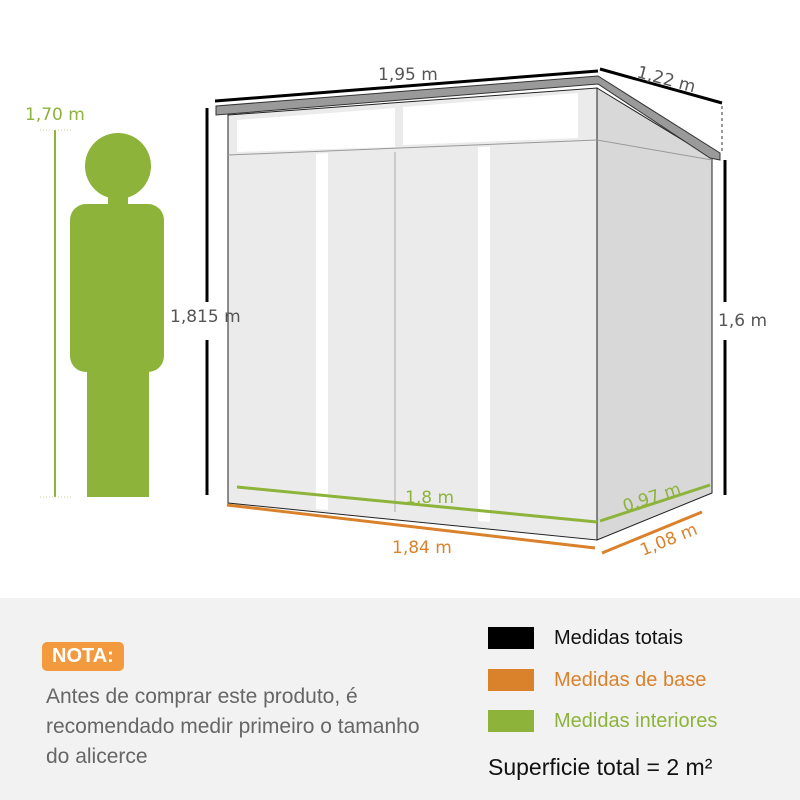 The image size is (800, 800). What do you see at coordinates (742, 321) in the screenshot?
I see `side-height-label: 1,6 m` at bounding box center [742, 321].